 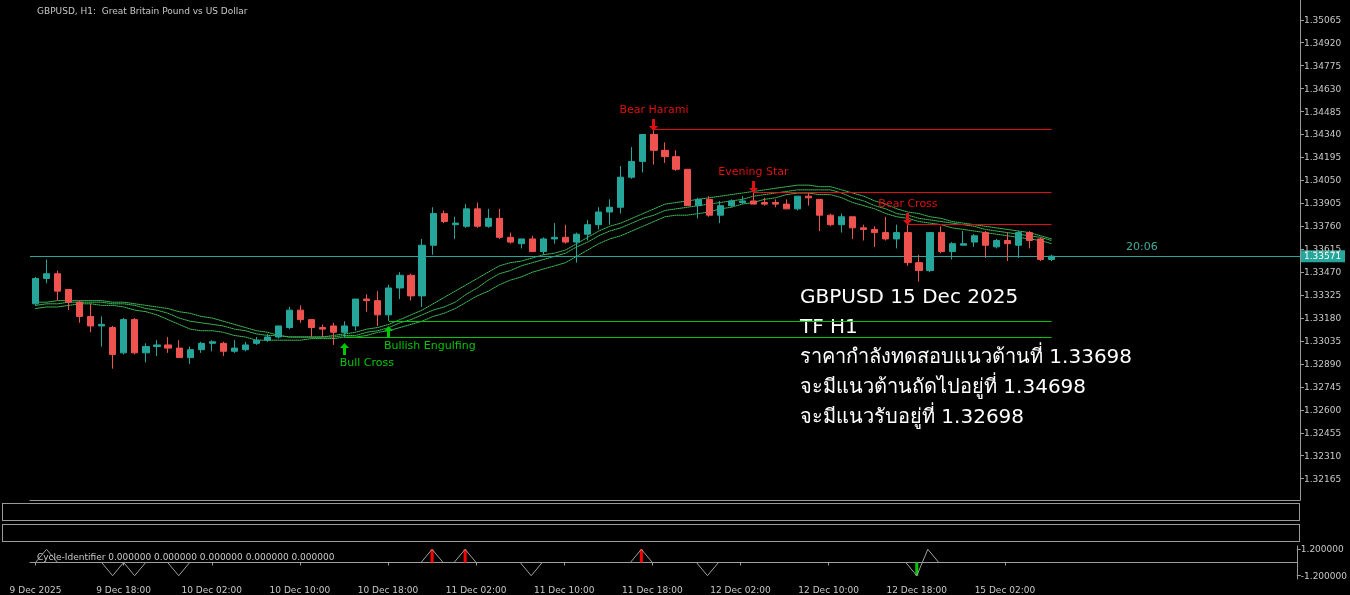 I want to click on annotation: จะมีแนวรับอยู่ที่ 1.32698, so click(x=912, y=415).